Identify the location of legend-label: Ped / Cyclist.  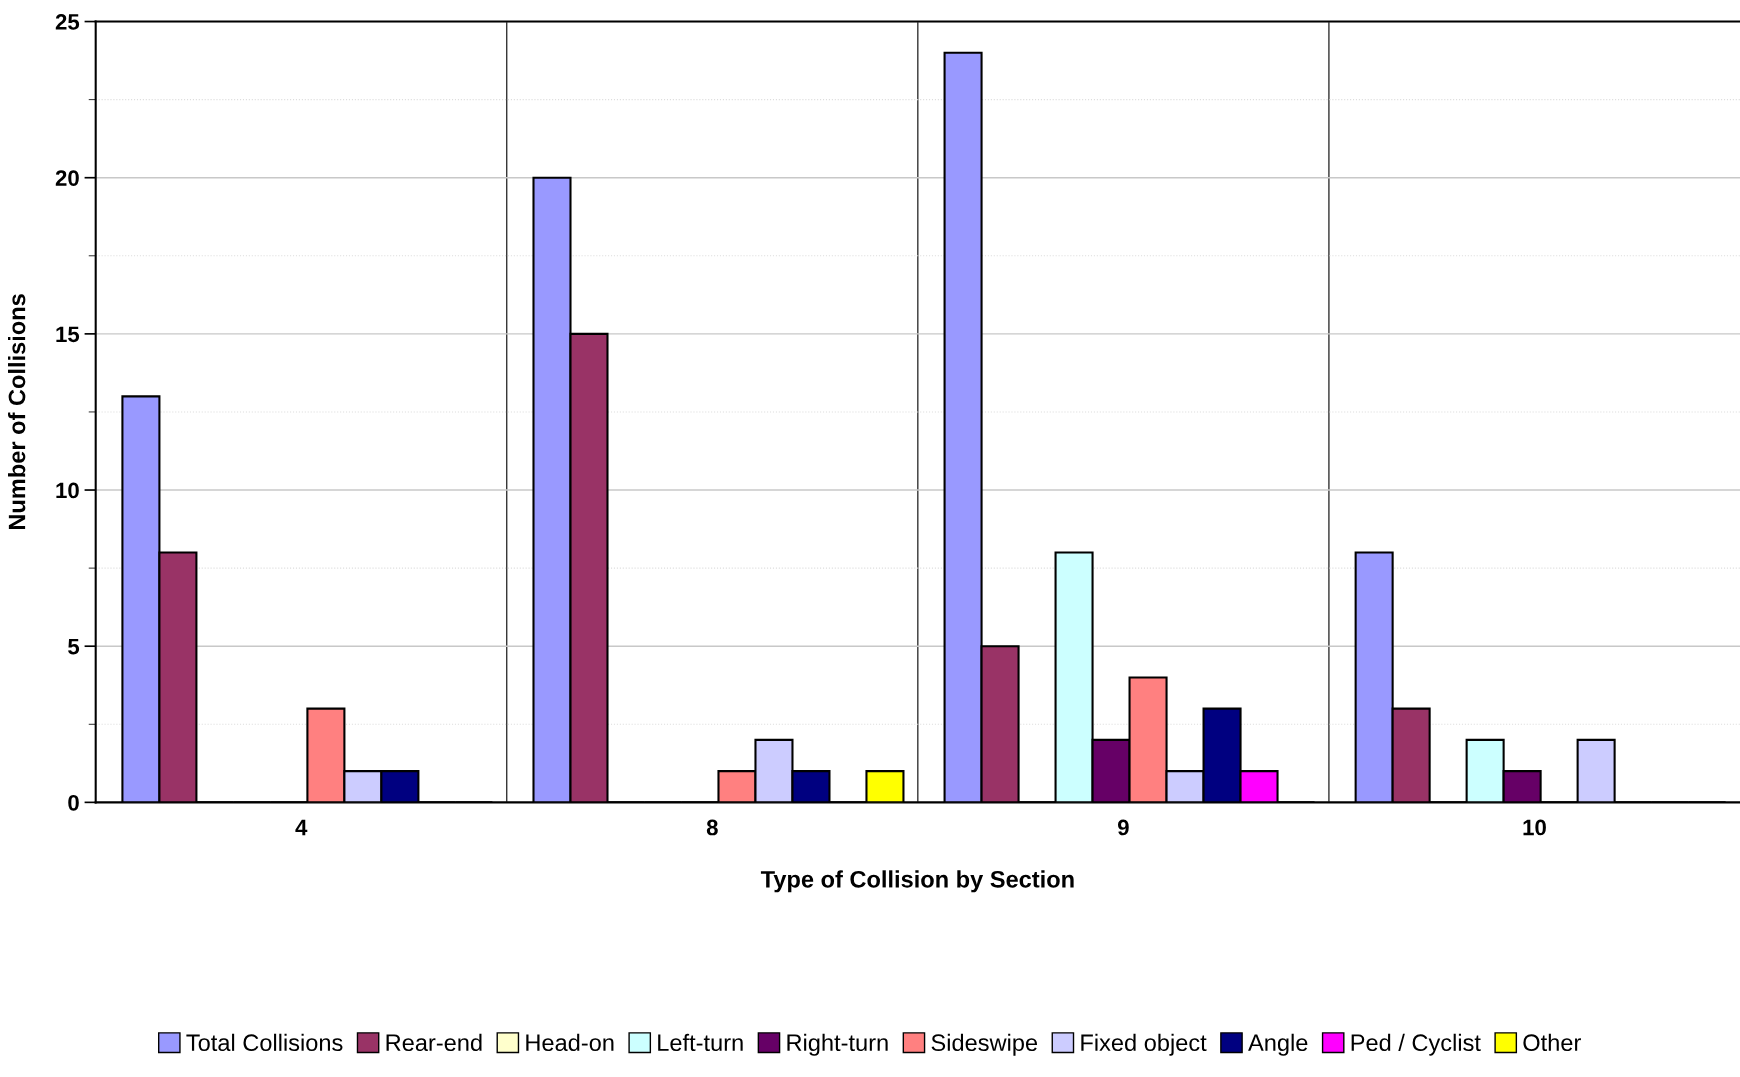
(1416, 1044).